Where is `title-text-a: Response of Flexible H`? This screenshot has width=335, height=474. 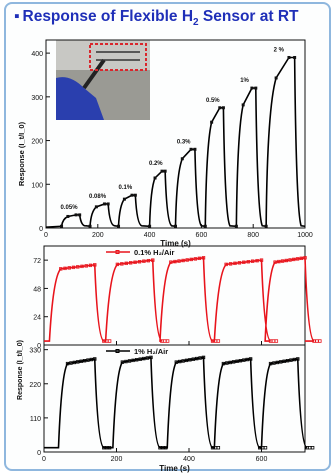 title-text-a: Response of Flexible H is located at coordinates (108, 16).